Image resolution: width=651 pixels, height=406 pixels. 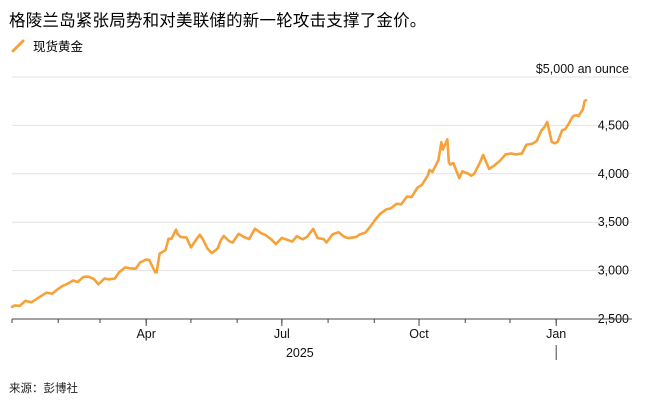 What do you see at coordinates (218, 20) in the screenshot?
I see `chart-title: 格陵兰岛紧张局势和对美联储的新一轮攻击支撑了金价。` at bounding box center [218, 20].